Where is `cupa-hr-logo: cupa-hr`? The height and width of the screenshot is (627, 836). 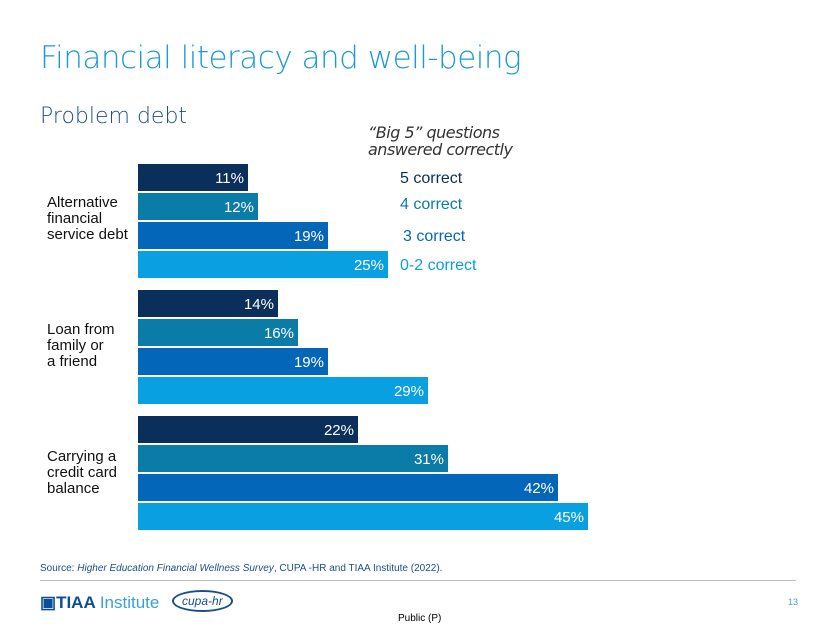
cupa-hr-logo: cupa-hr is located at coordinates (202, 601).